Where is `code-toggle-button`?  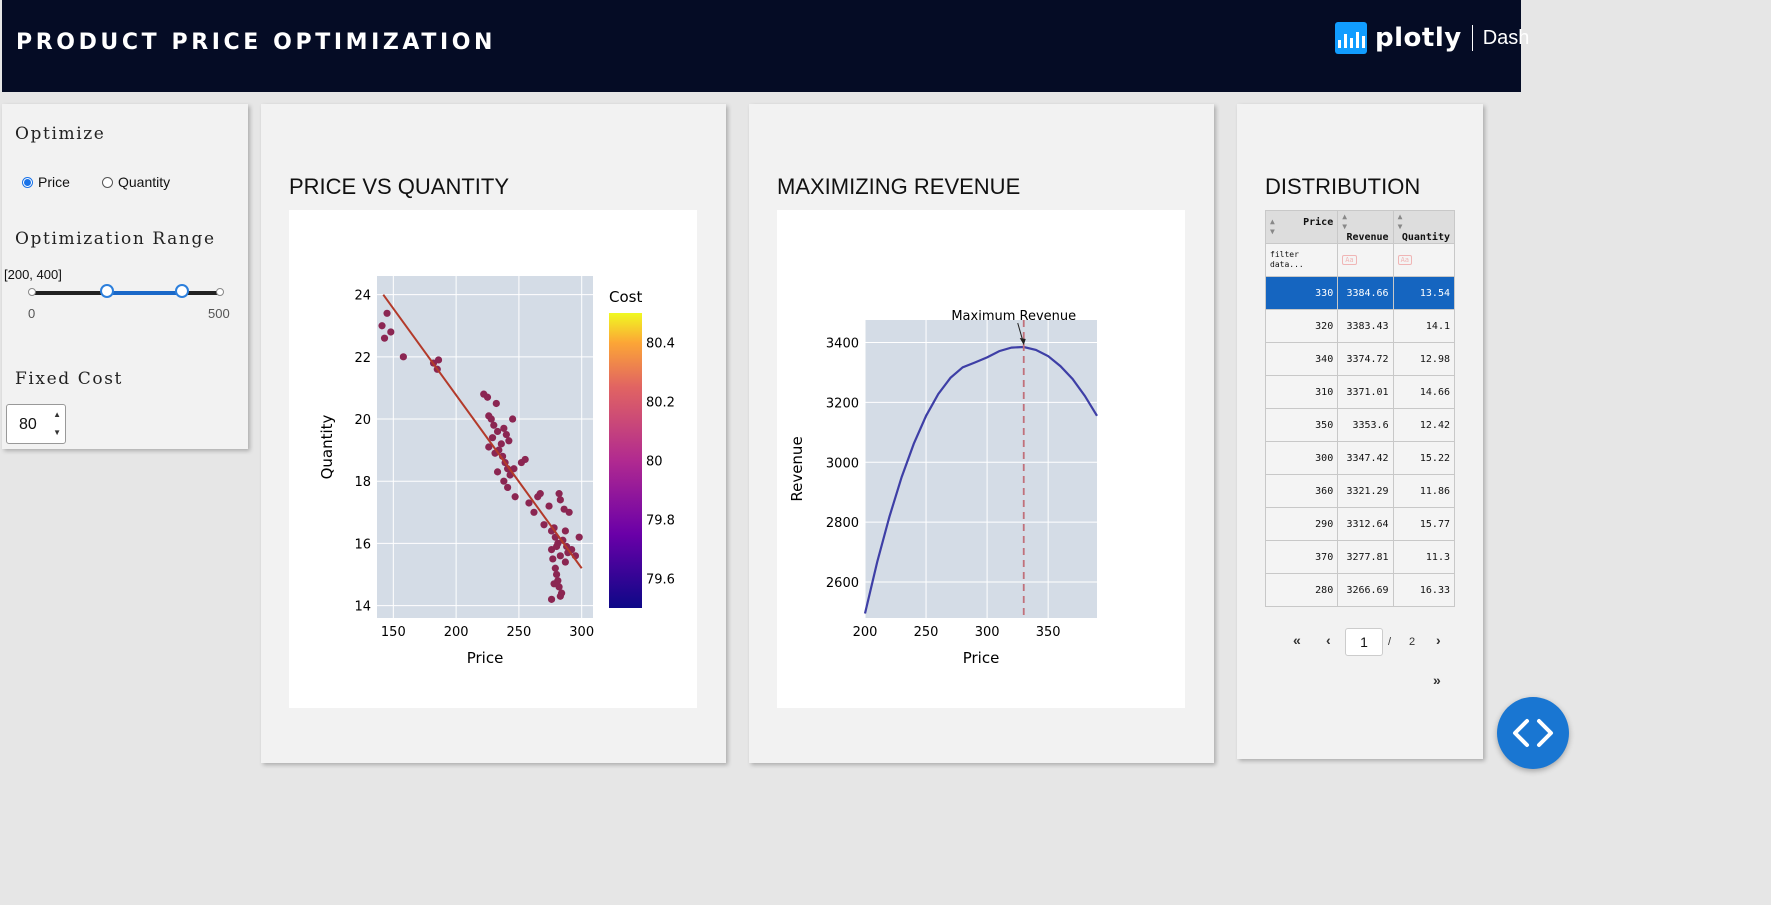
code-toggle-button is located at coordinates (1533, 733).